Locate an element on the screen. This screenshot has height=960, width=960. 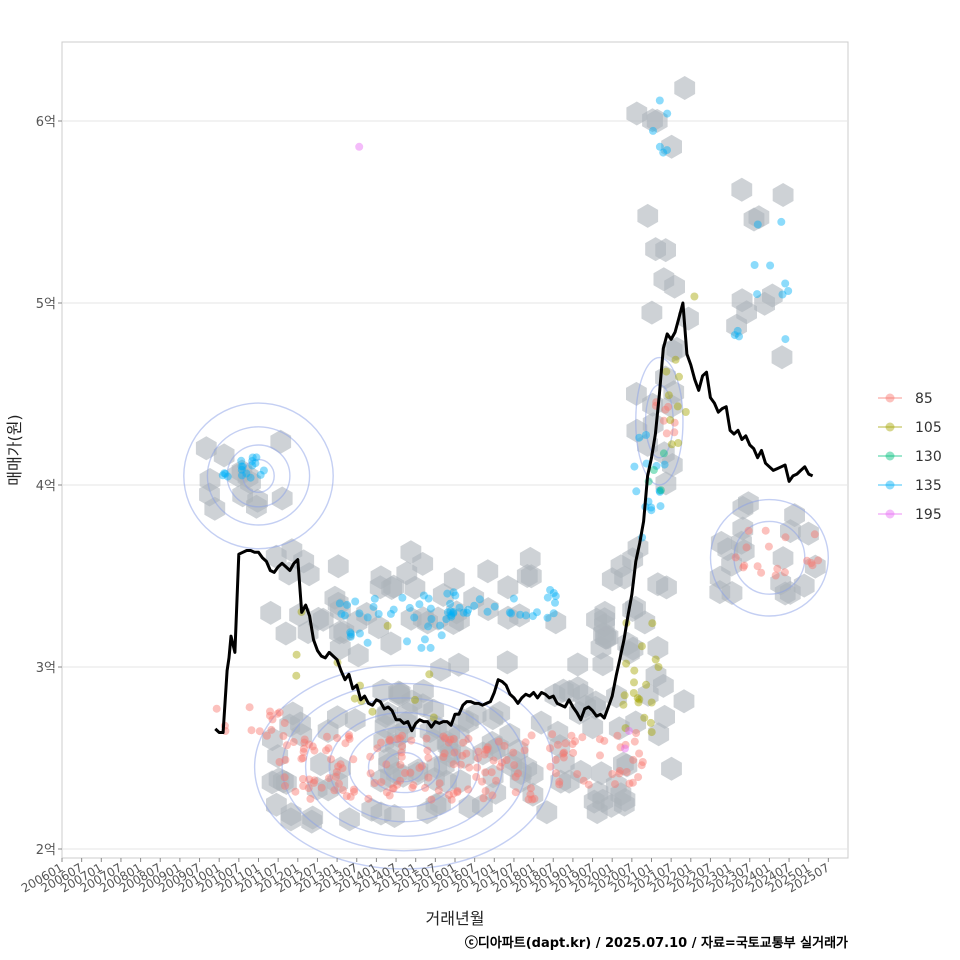
x-axis-title: 거래년월 is located at coordinates (455, 918).